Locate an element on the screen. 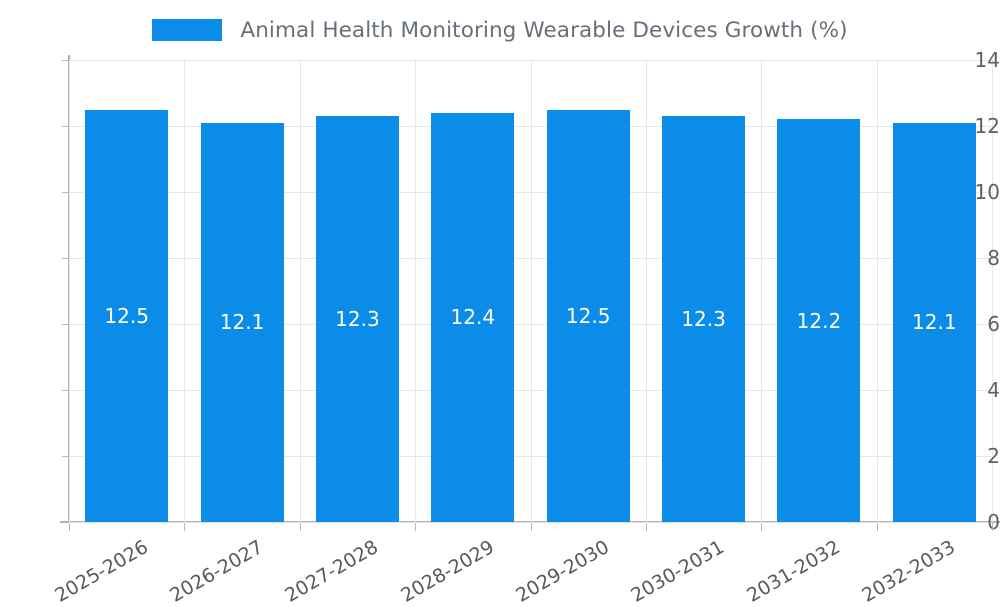  y-axis-tick-label: 14 is located at coordinates (987, 60).